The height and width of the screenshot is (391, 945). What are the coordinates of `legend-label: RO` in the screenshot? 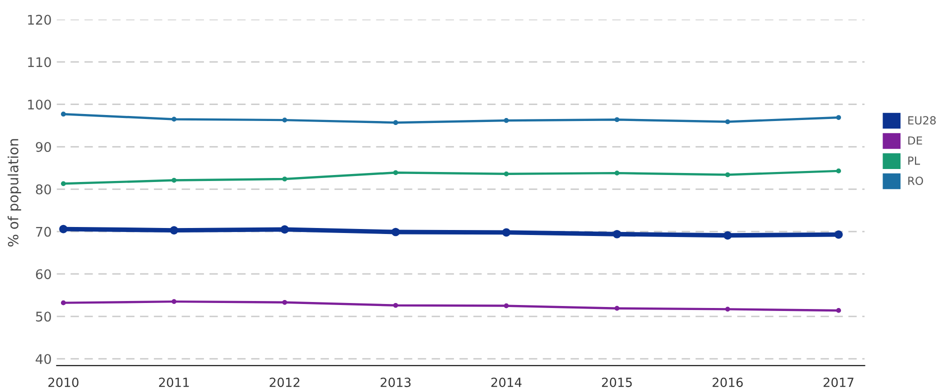 It's located at (916, 181).